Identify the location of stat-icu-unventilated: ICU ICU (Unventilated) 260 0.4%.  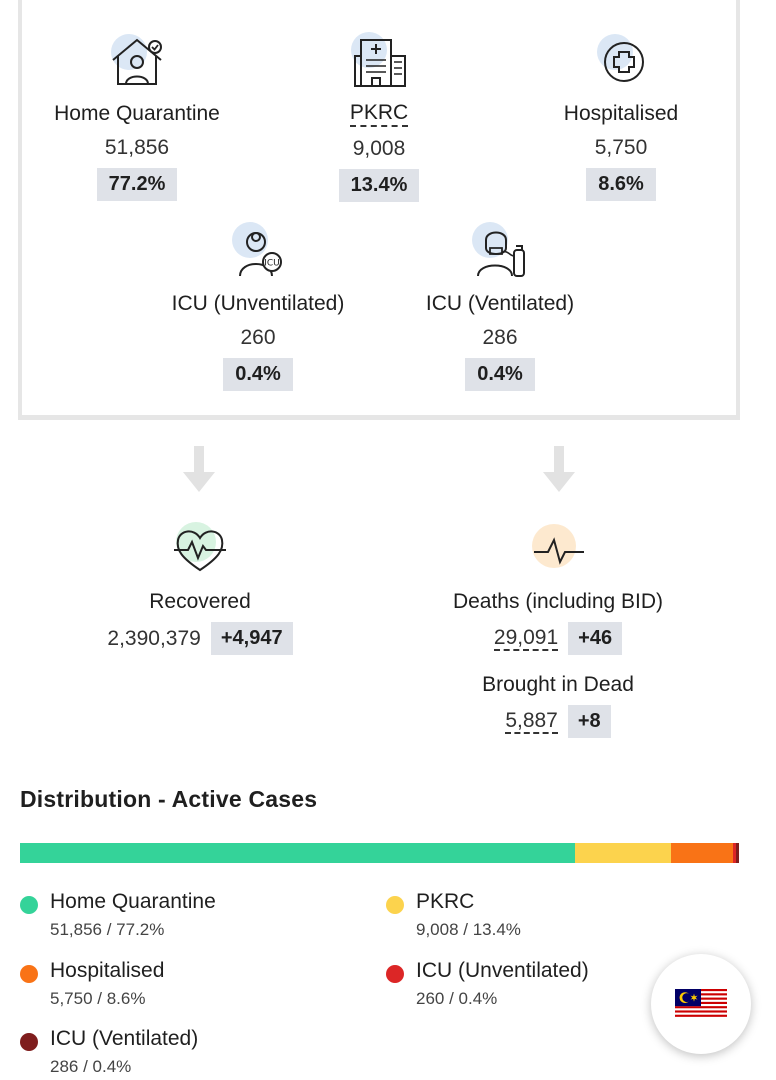
(258, 305).